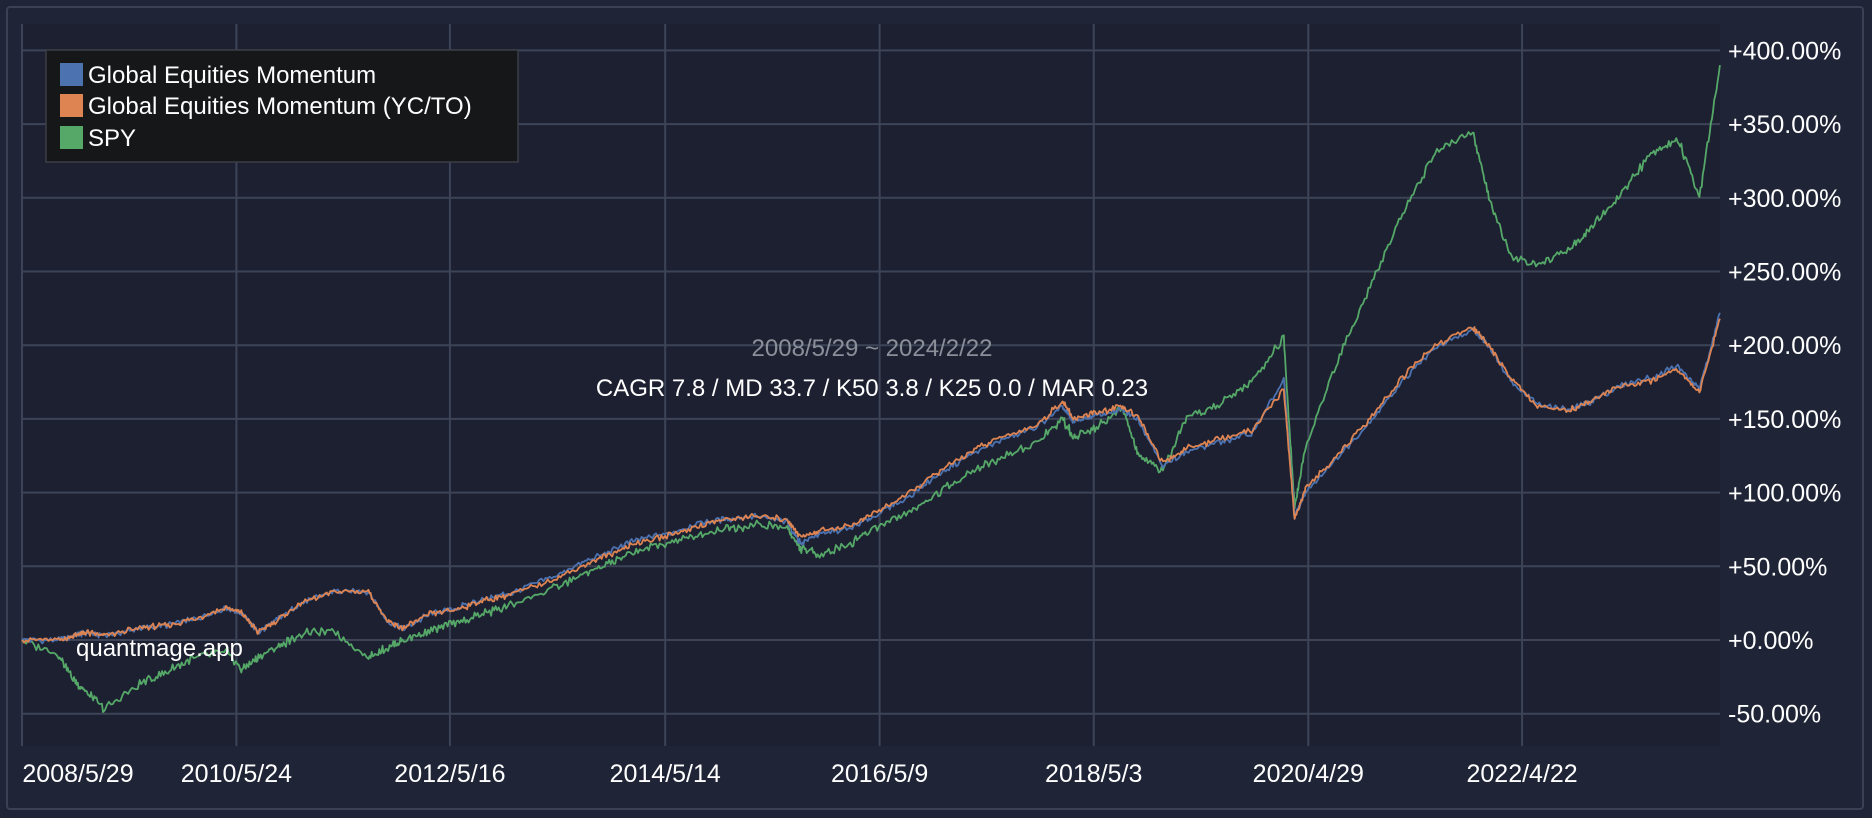 This screenshot has width=1872, height=818. What do you see at coordinates (71, 137) in the screenshot?
I see `legend-swatch-spy` at bounding box center [71, 137].